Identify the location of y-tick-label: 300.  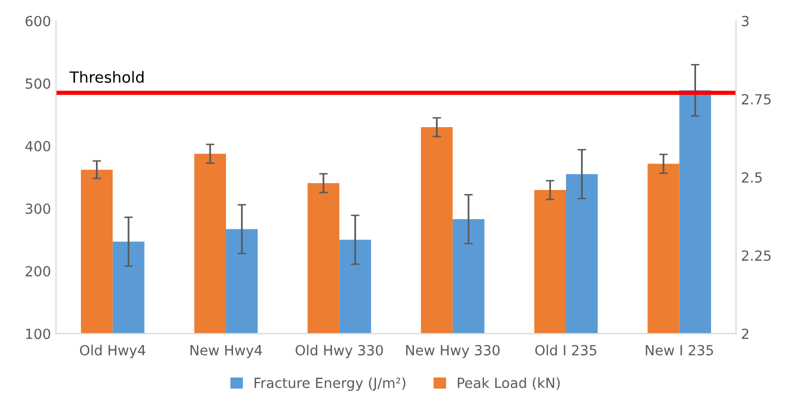
(38, 208).